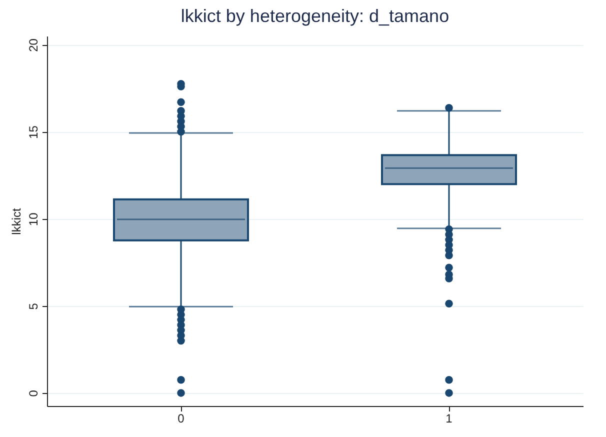 The image size is (606, 437). What do you see at coordinates (33, 132) in the screenshot?
I see `y-tick-label: 15` at bounding box center [33, 132].